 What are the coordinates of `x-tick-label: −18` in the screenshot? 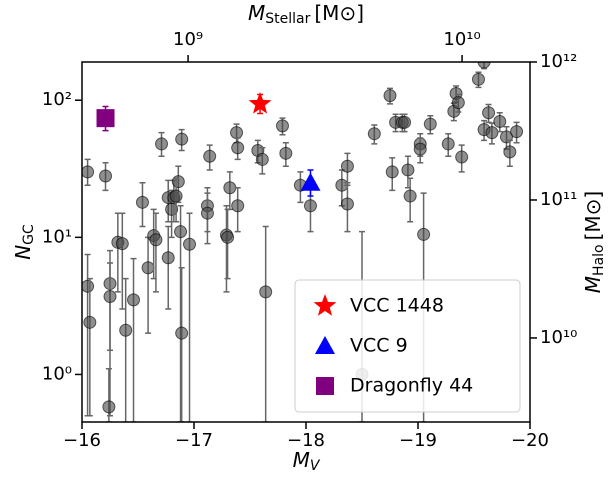 It's located at (306, 440).